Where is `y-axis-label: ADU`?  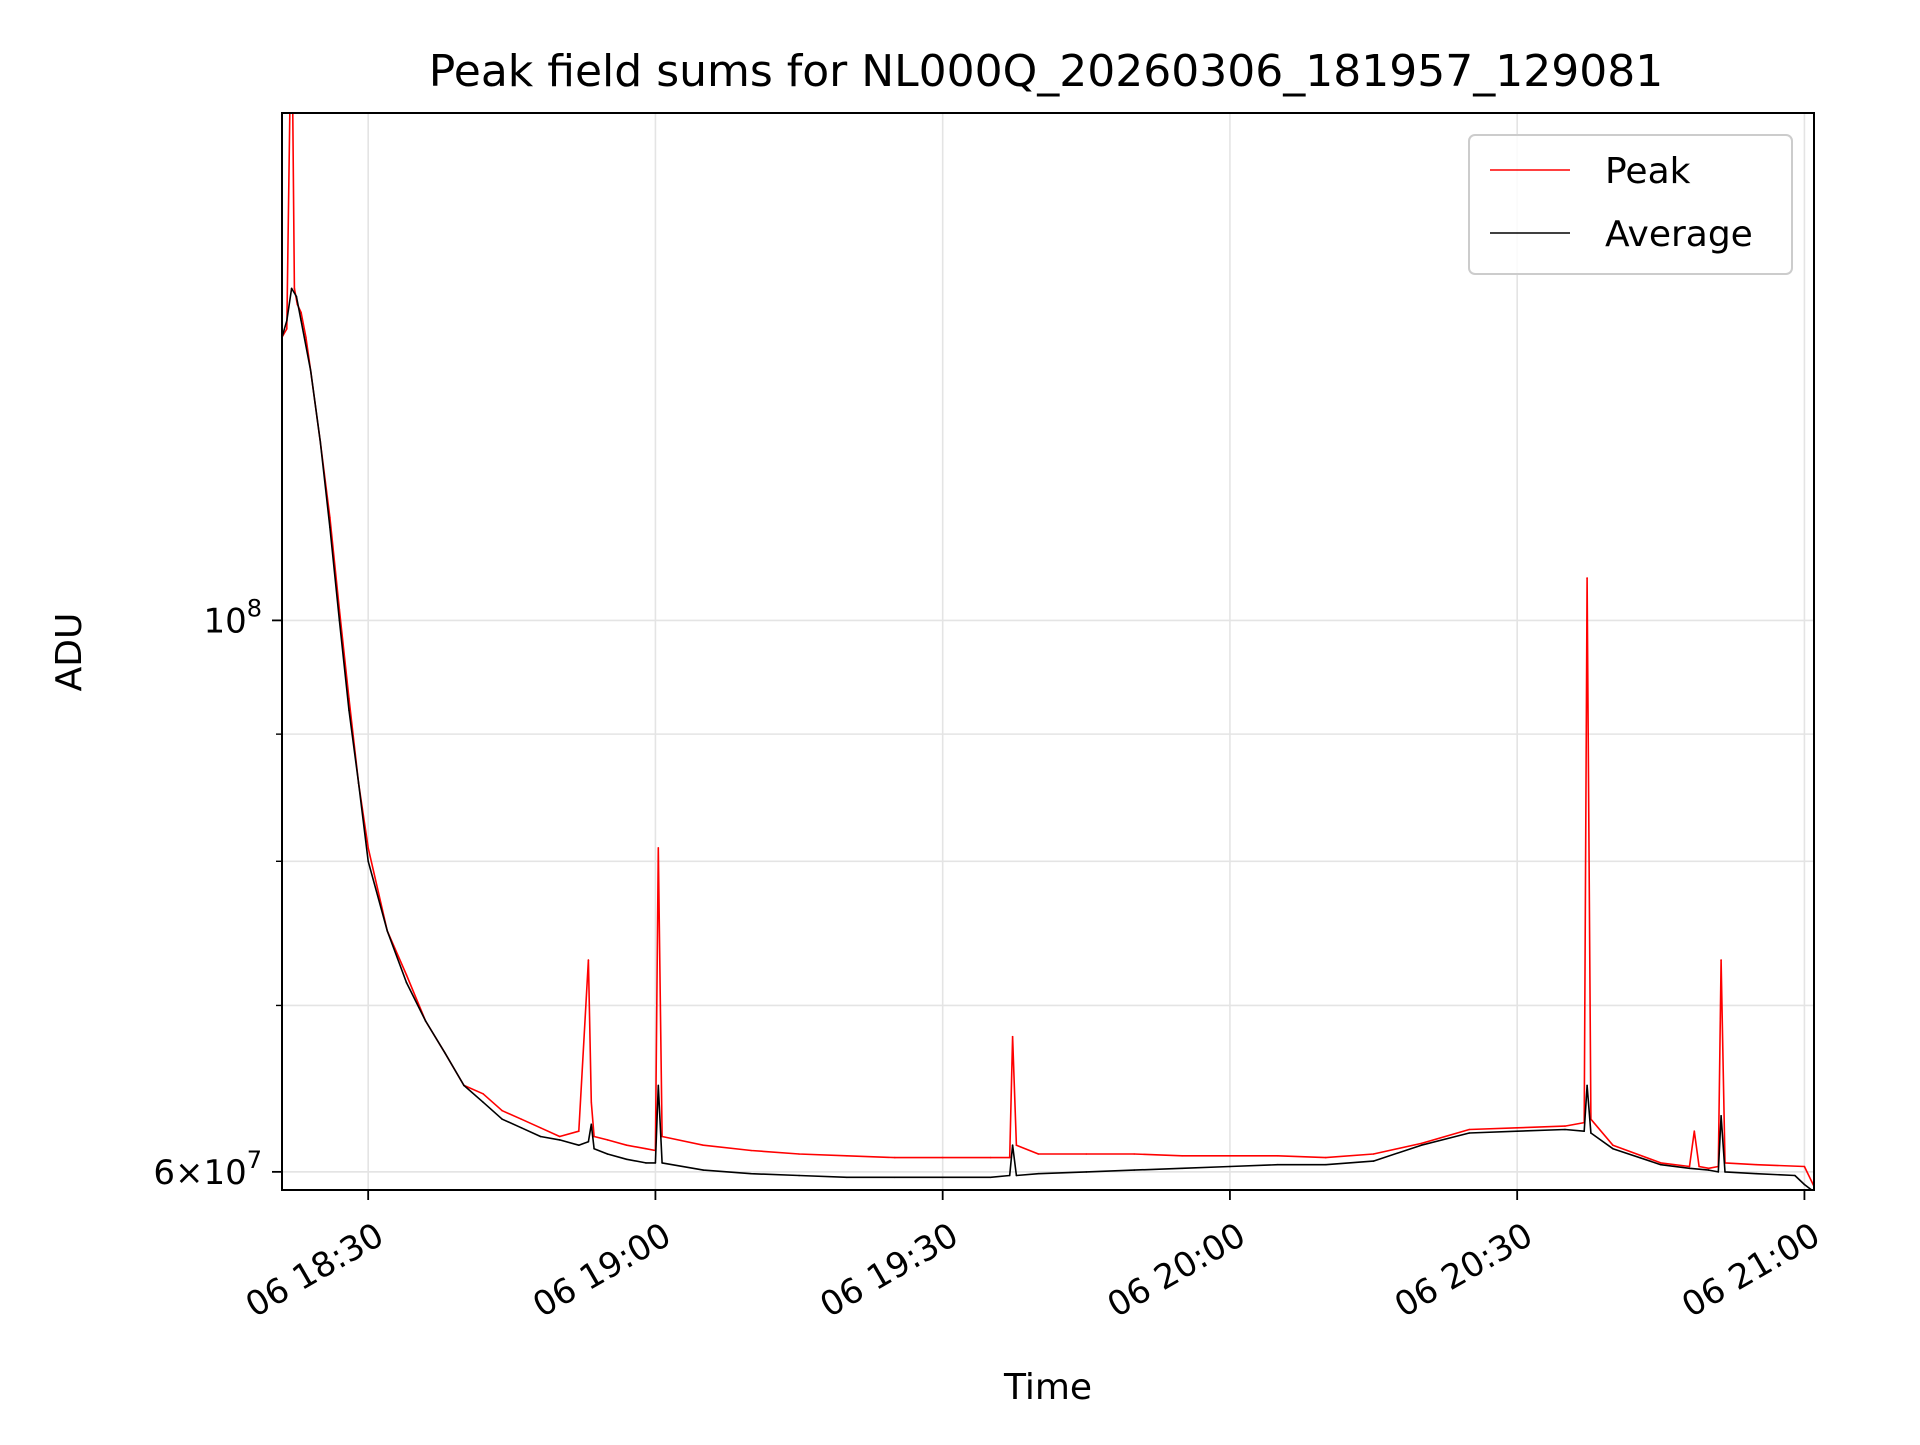
y-axis-label: ADU is located at coordinates (69, 652).